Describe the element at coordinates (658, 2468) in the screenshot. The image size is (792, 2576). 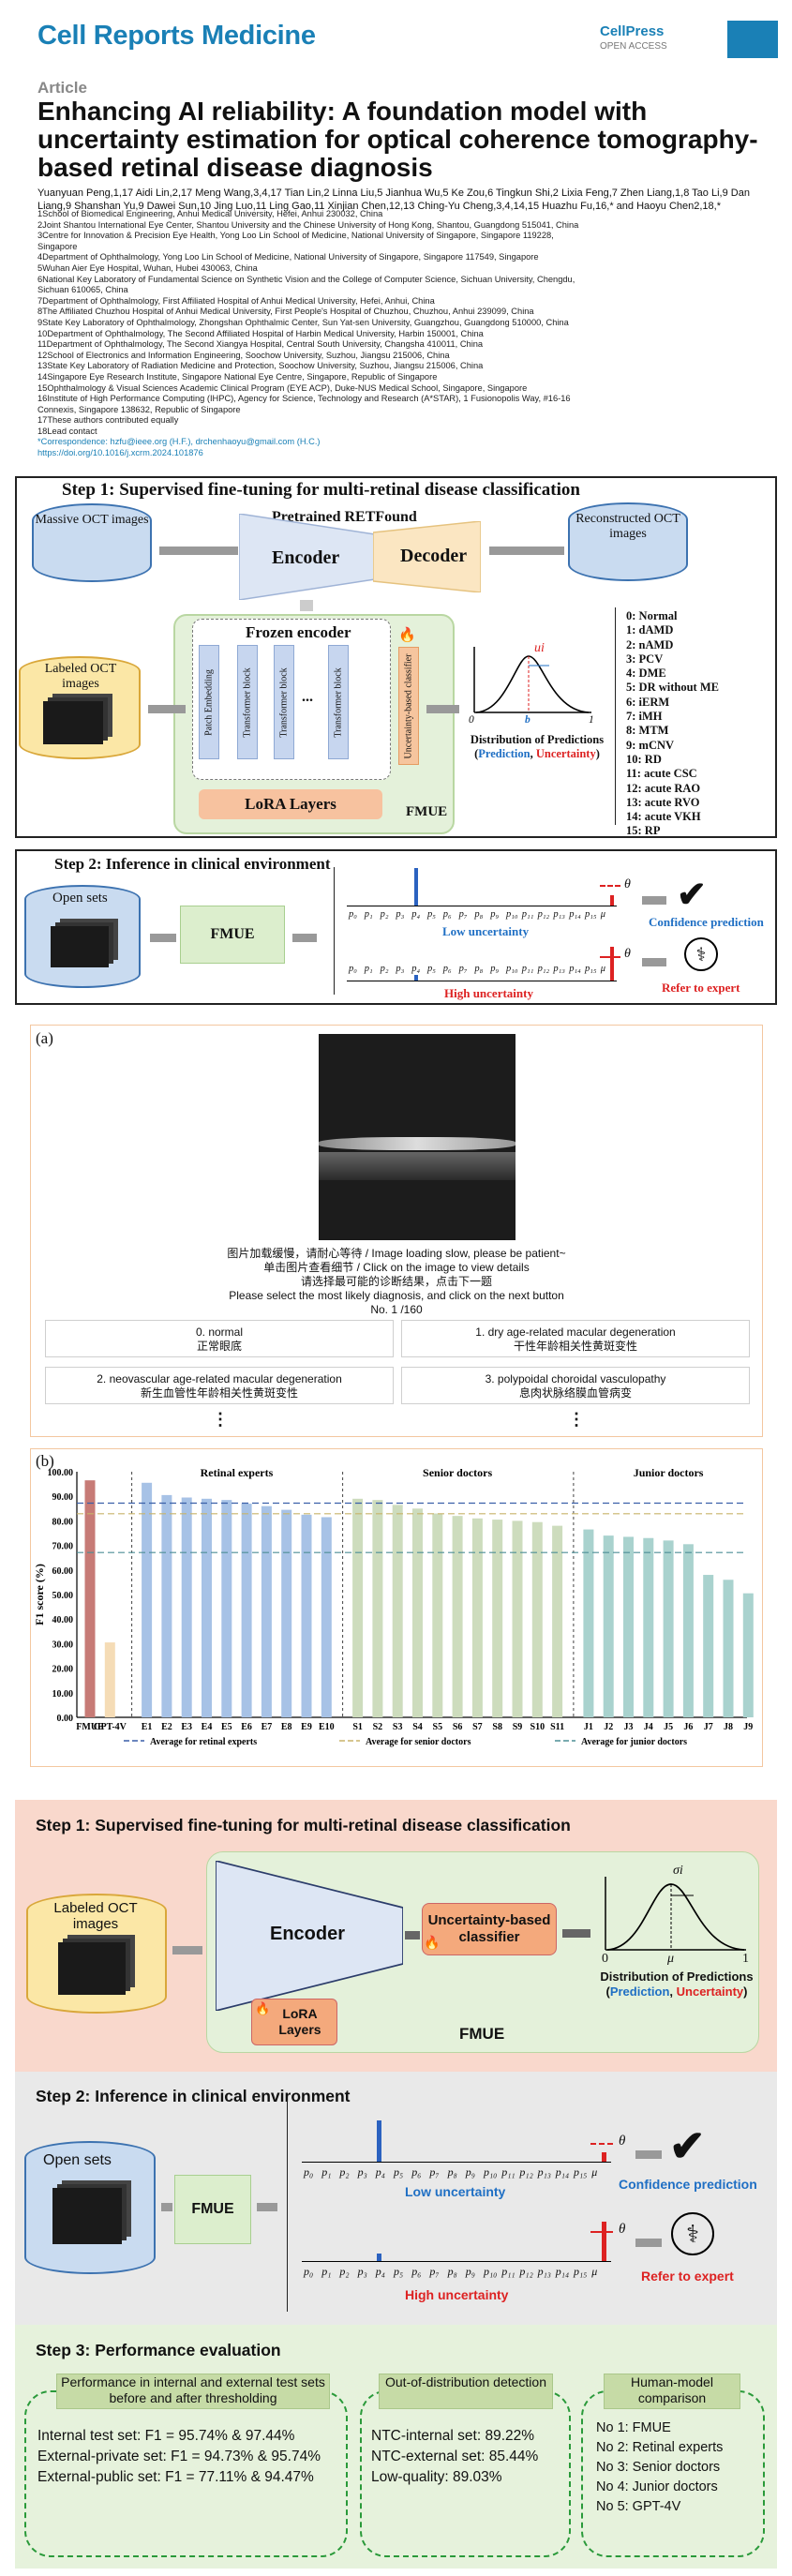
I see `ranking-line: No 3: Senior doctors` at that location.